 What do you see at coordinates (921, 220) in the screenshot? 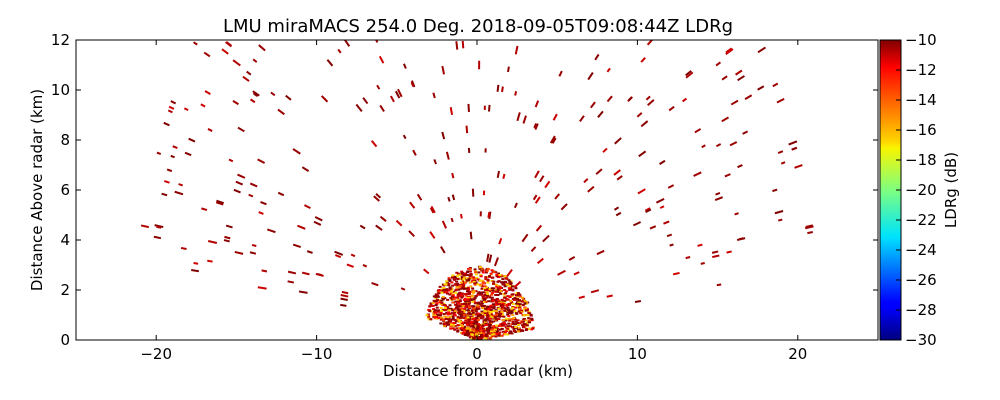
I see `colorbar-tick-label: −22` at bounding box center [921, 220].